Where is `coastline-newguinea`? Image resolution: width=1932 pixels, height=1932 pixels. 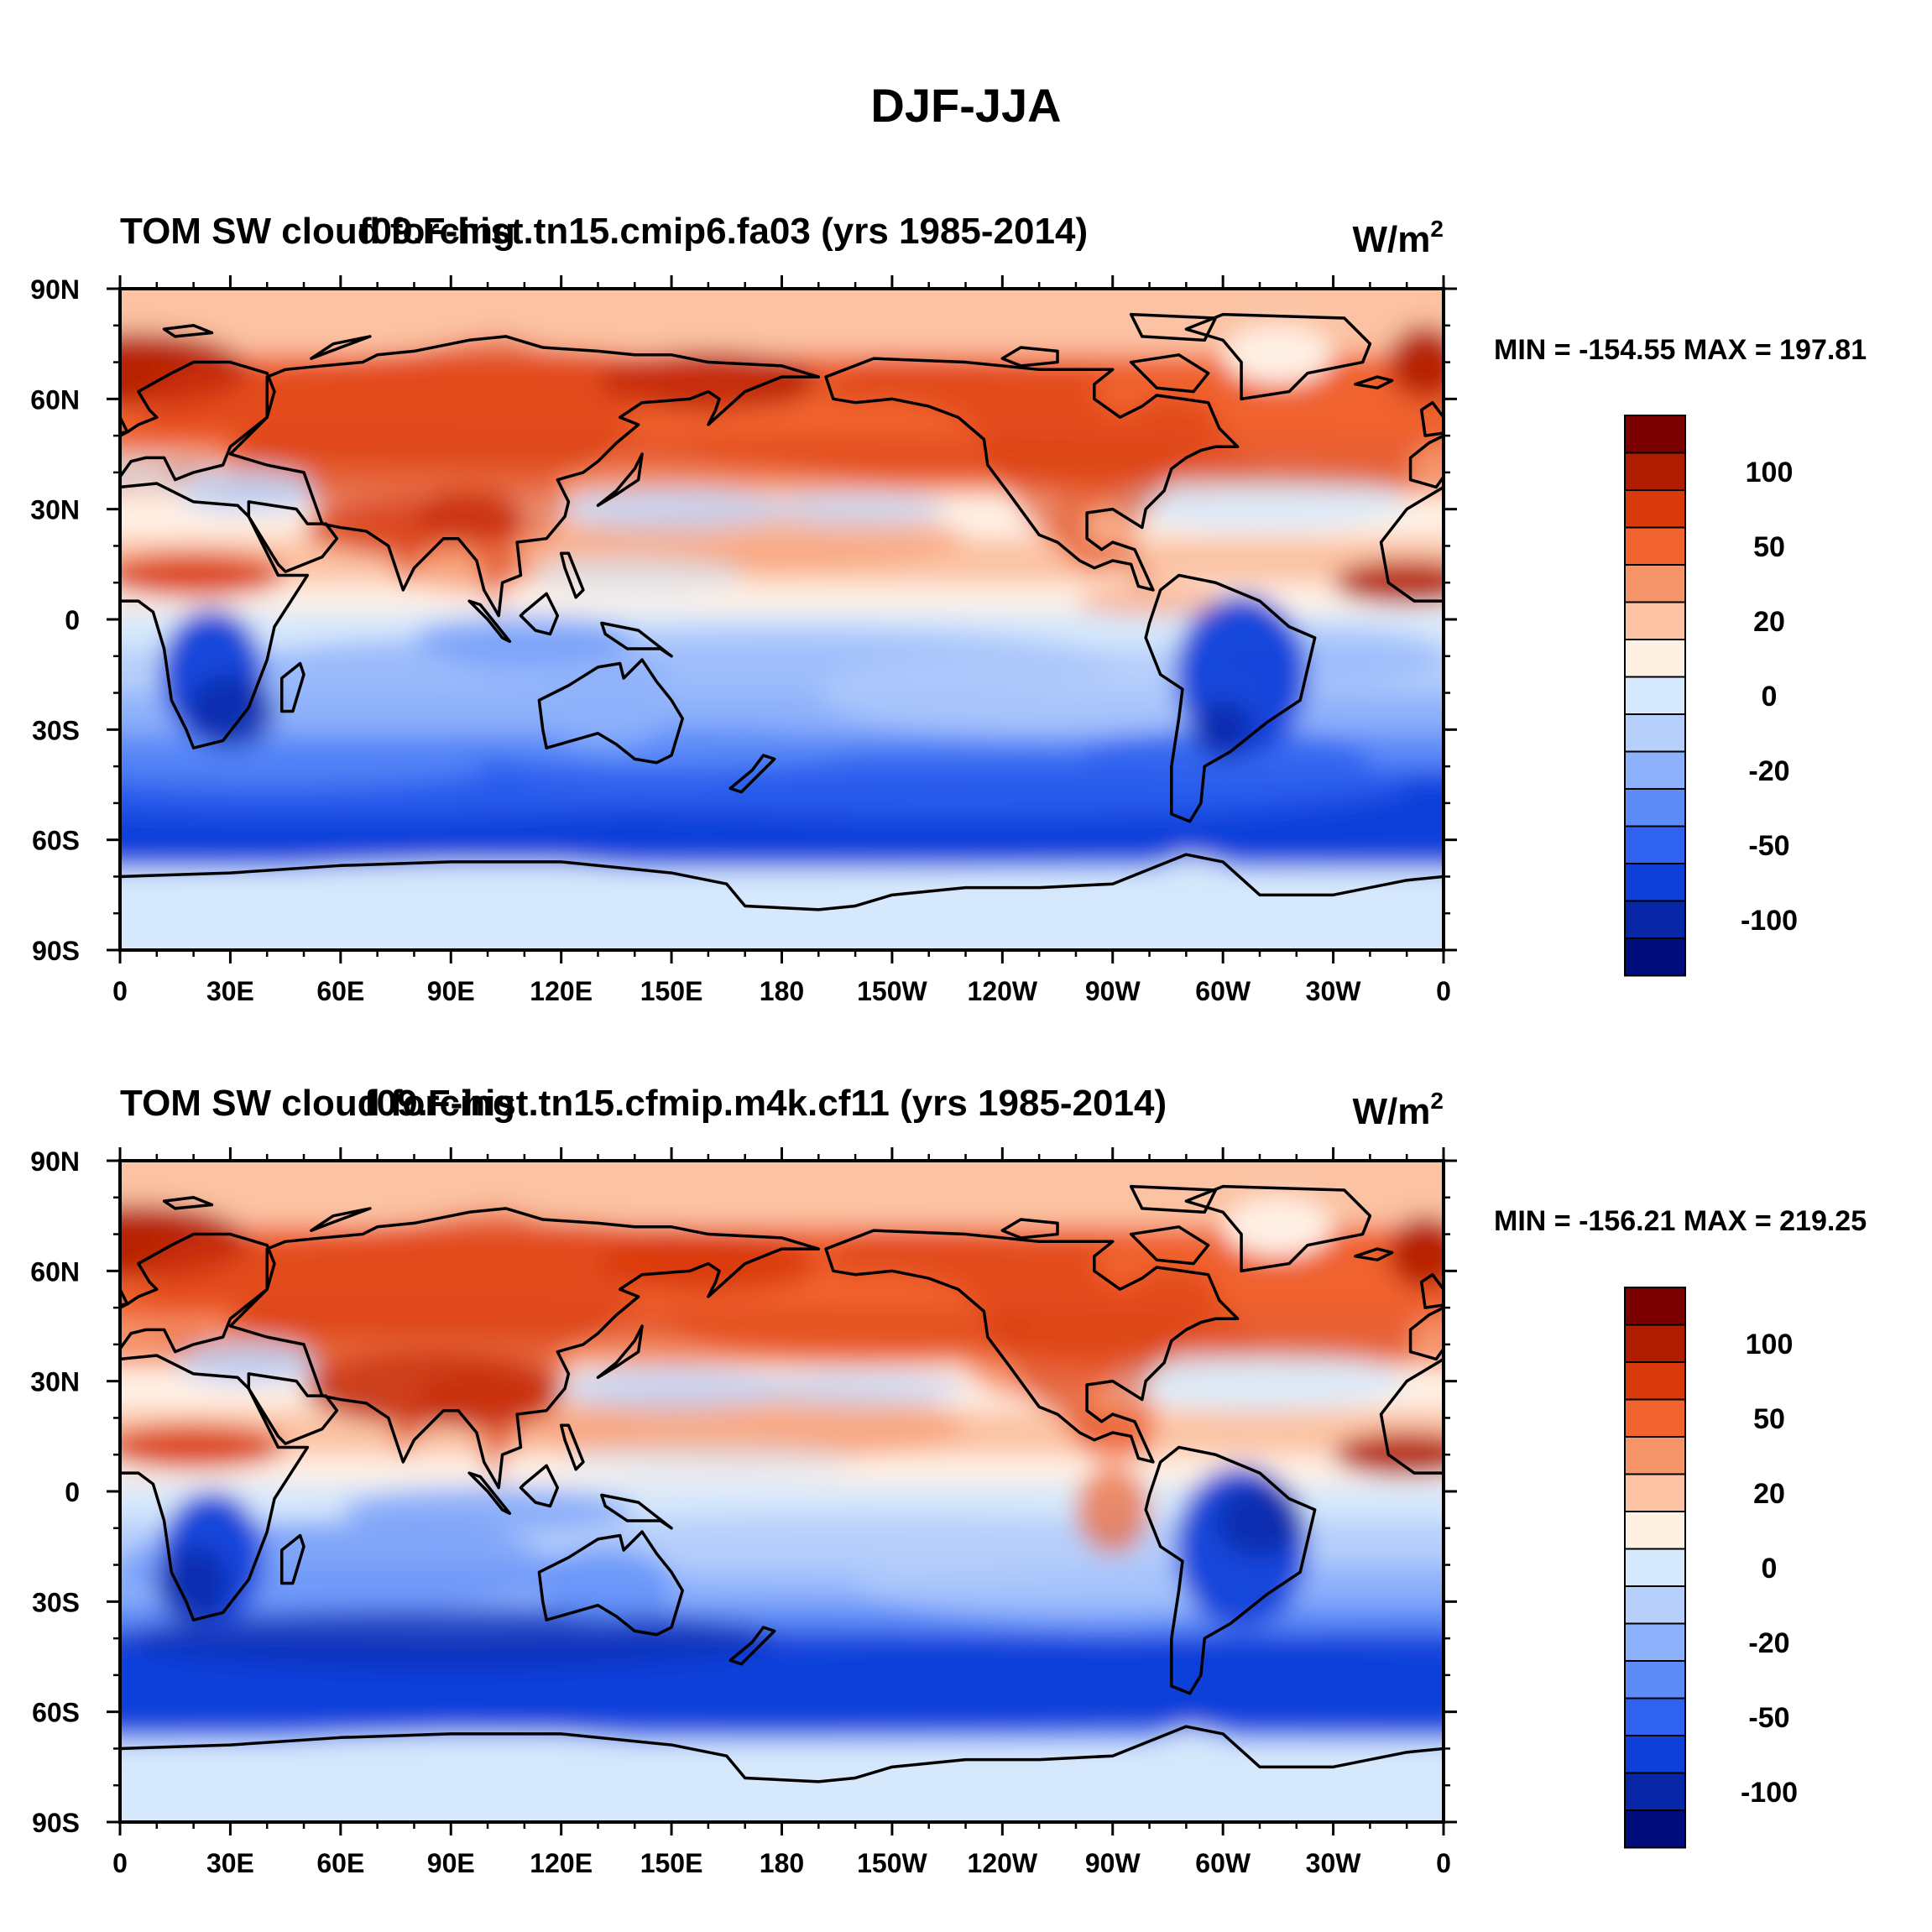 coastline-newguinea is located at coordinates (636, 1511).